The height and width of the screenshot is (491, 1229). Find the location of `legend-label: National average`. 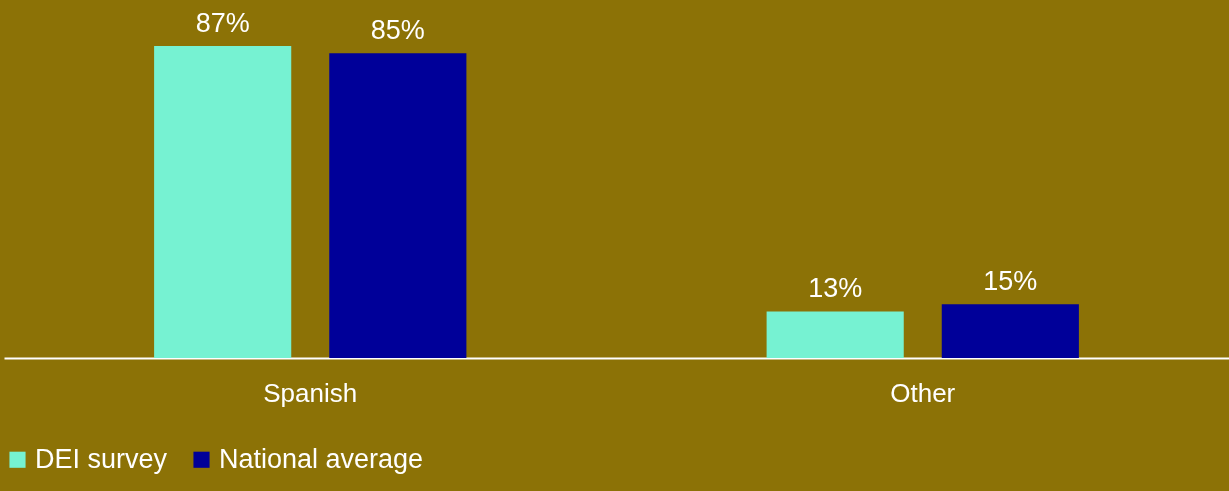

legend-label: National average is located at coordinates (321, 458).